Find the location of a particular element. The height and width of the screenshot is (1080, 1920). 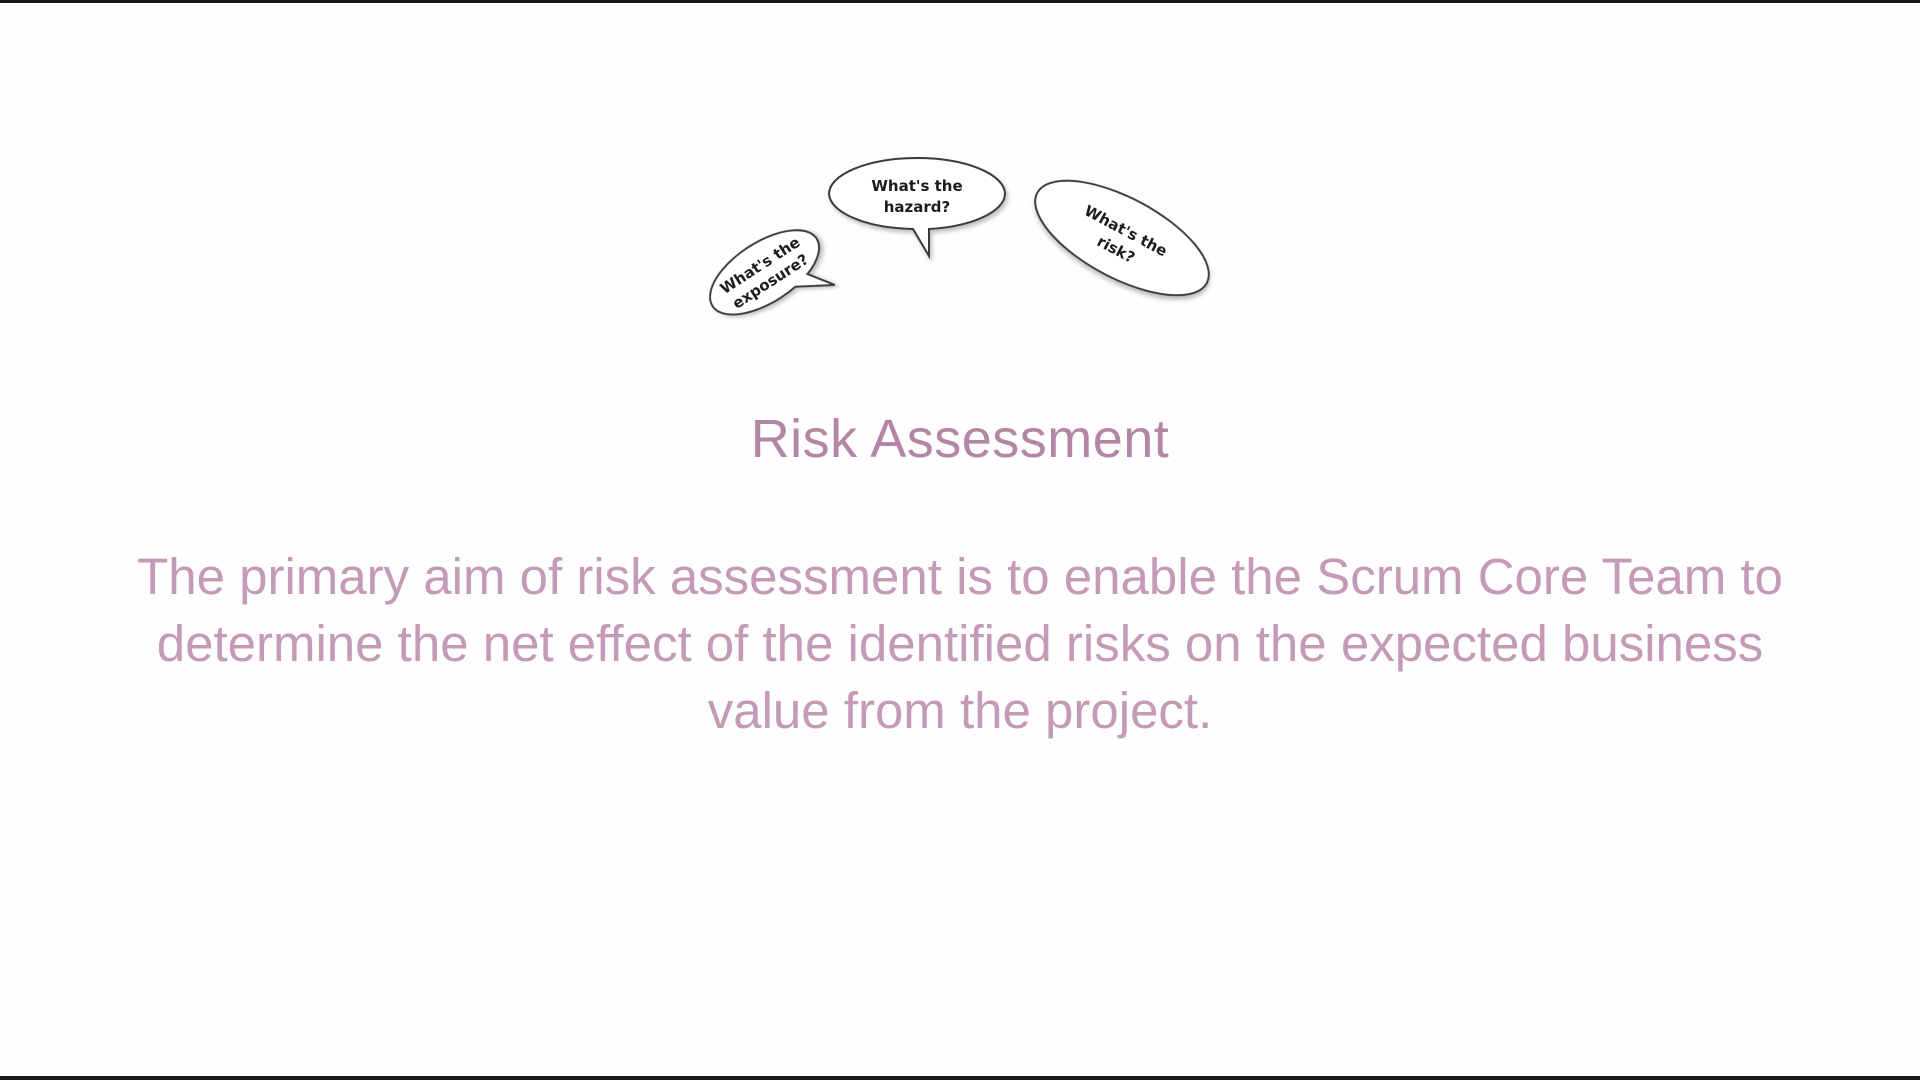

bubble-hazard-shape is located at coordinates (917, 208).